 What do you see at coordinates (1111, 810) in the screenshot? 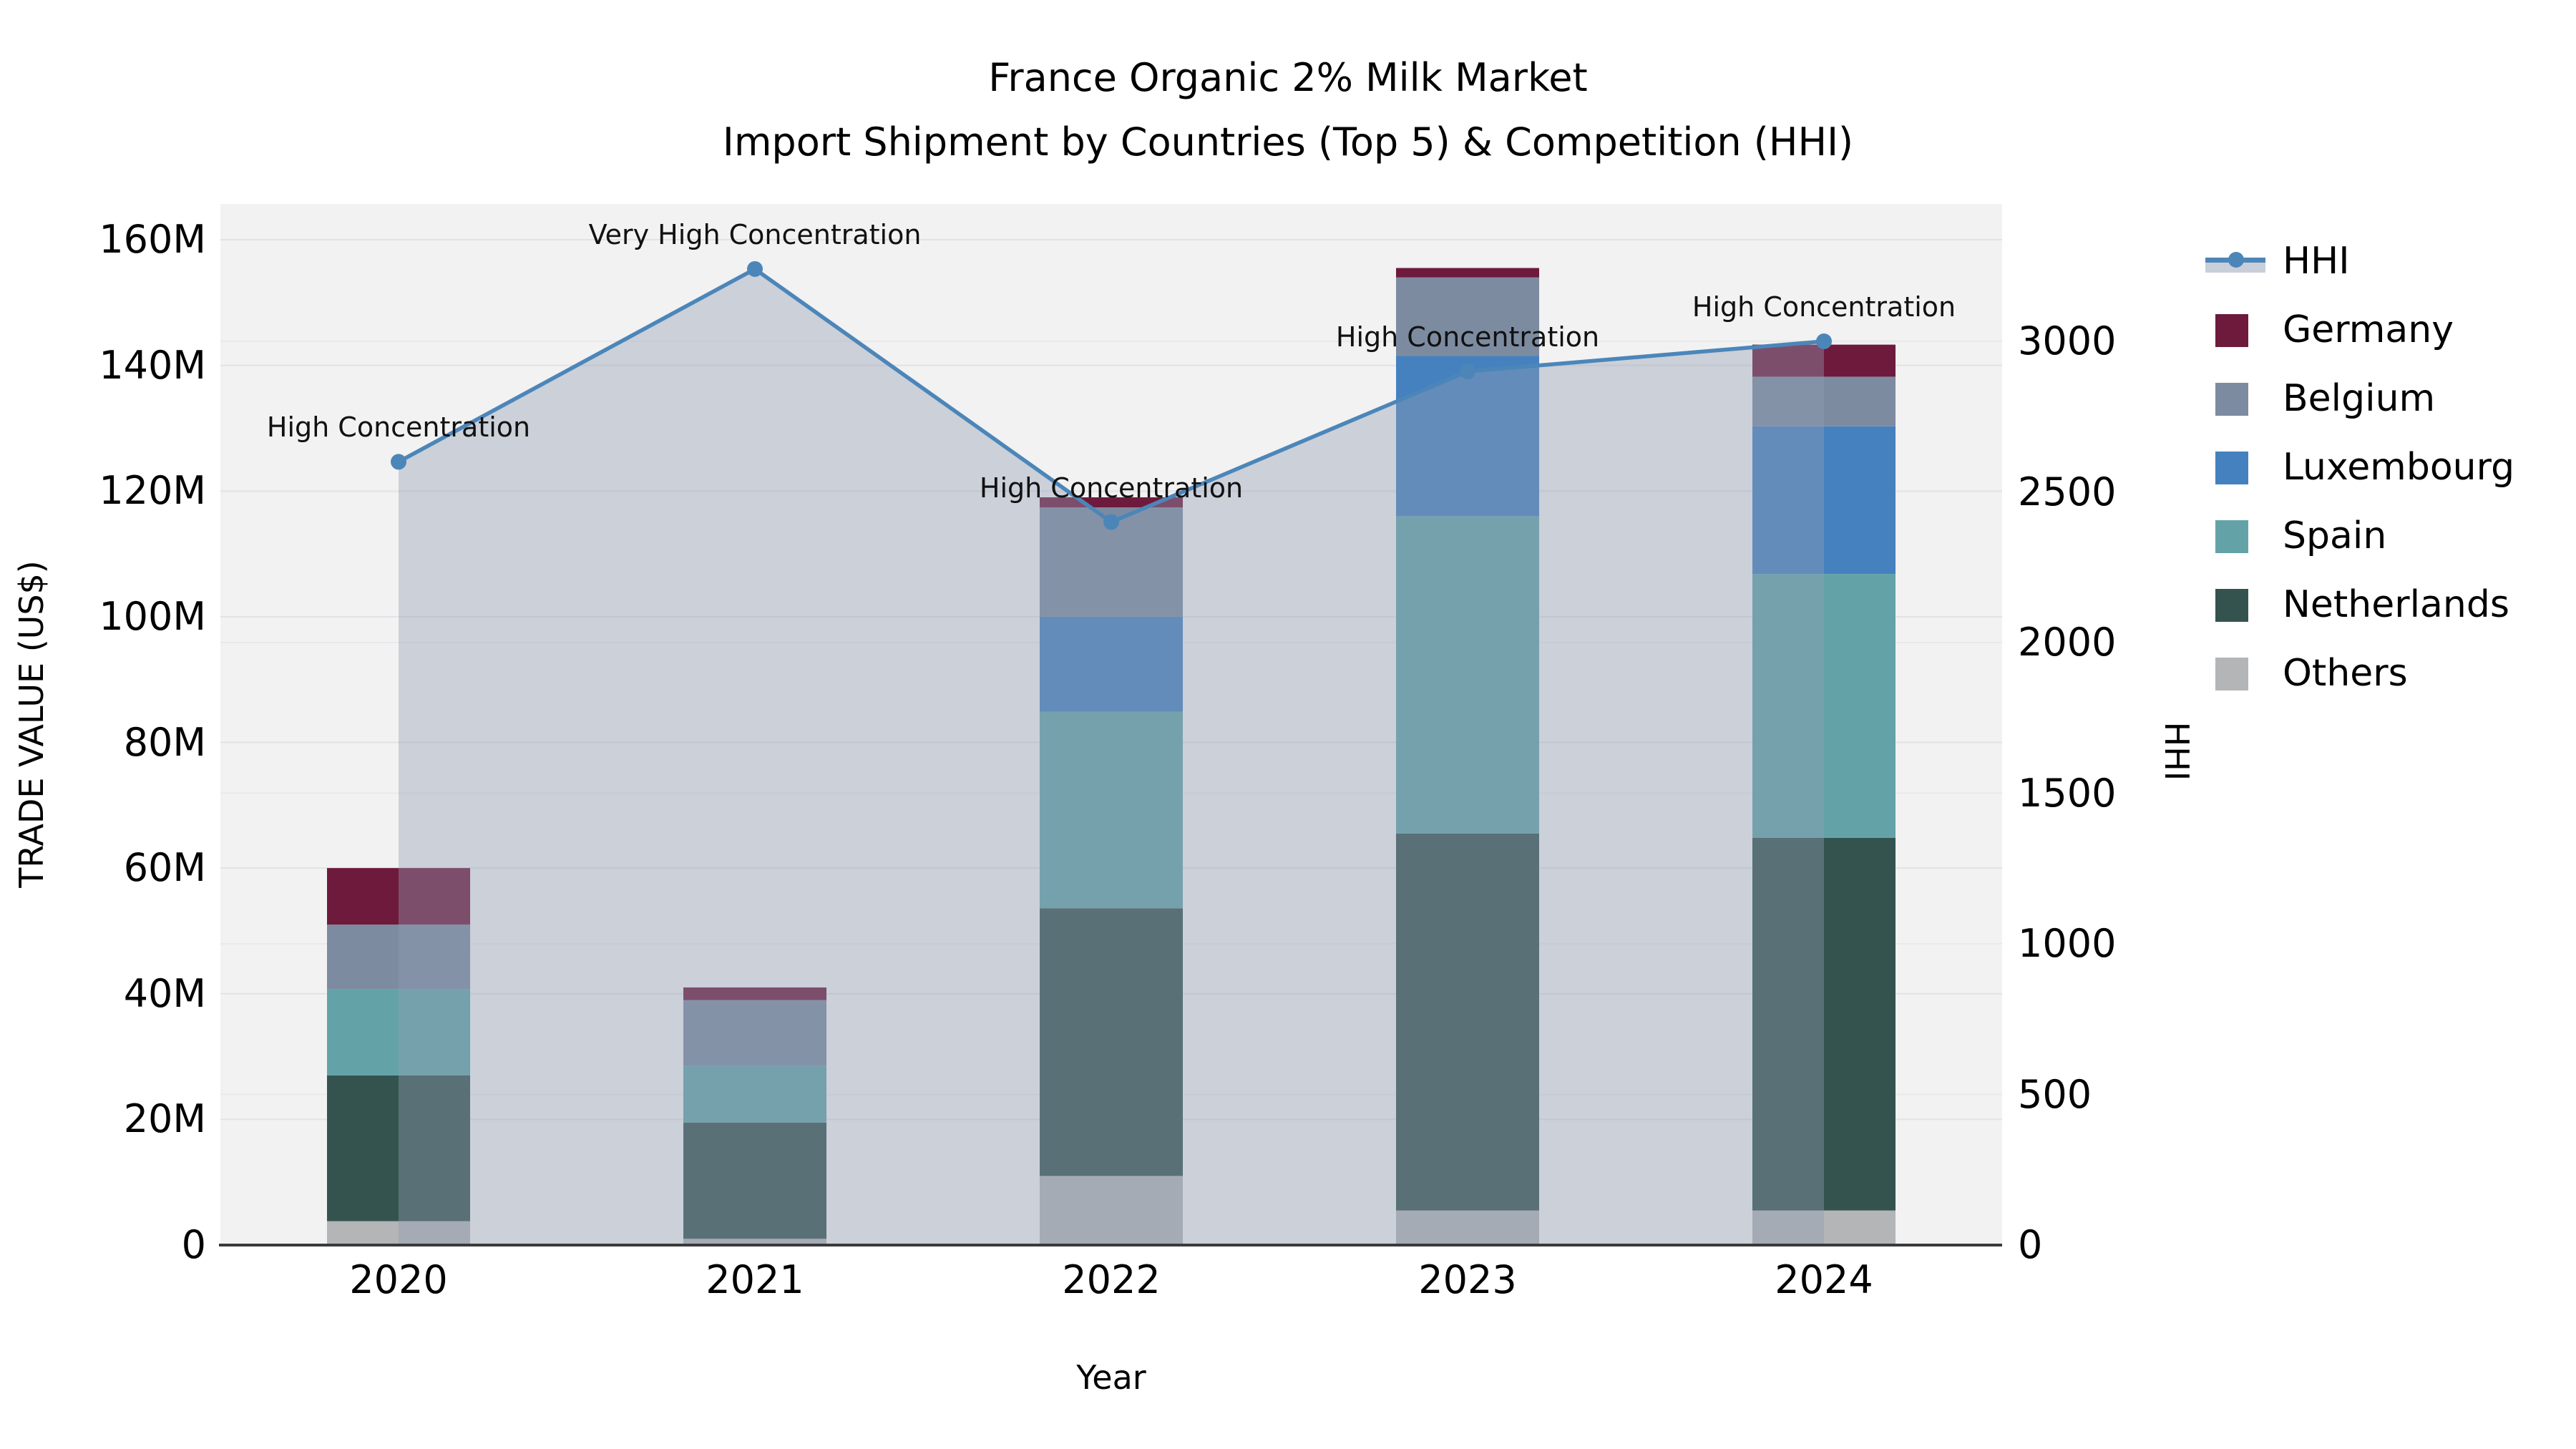
I see `bar-segment-spain-2022` at bounding box center [1111, 810].